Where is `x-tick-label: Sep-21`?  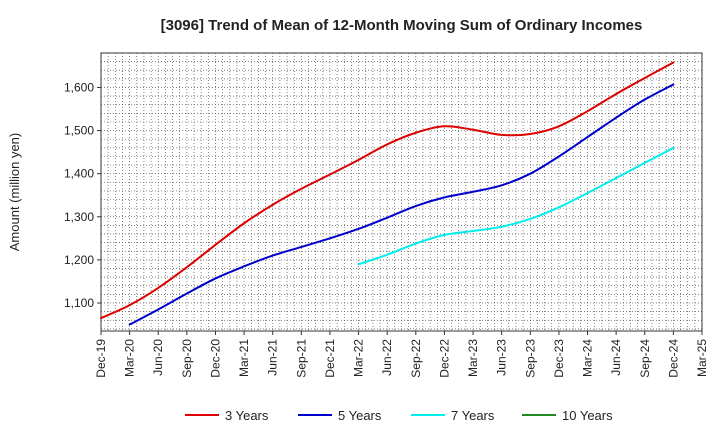
x-tick-label: Sep-21 is located at coordinates (301, 358).